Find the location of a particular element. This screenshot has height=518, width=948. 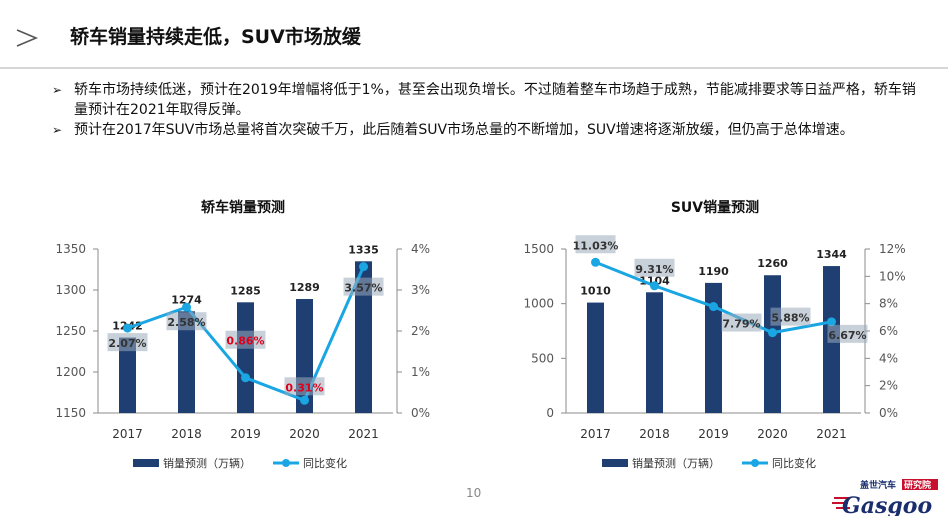

pct-value-label: 11.03% is located at coordinates (596, 245).